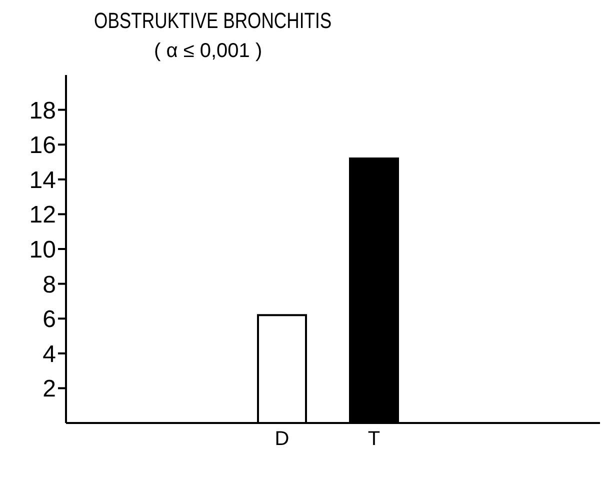  Describe the element at coordinates (42, 180) in the screenshot. I see `y-tick-label: 14` at that location.